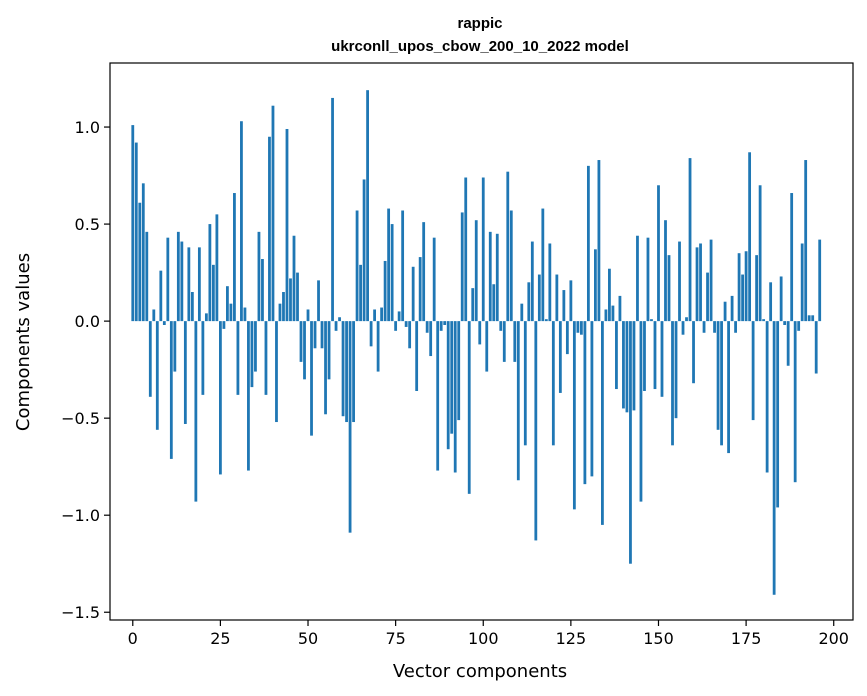  Describe the element at coordinates (483, 638) in the screenshot. I see `x-tick-label: 100` at that location.